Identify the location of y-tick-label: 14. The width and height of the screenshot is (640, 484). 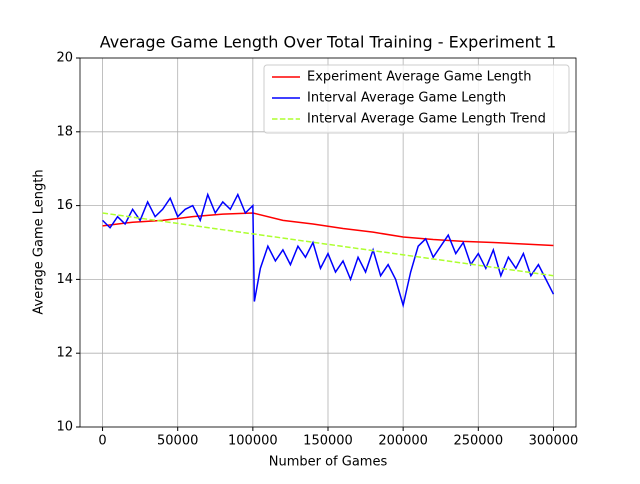
(64, 279).